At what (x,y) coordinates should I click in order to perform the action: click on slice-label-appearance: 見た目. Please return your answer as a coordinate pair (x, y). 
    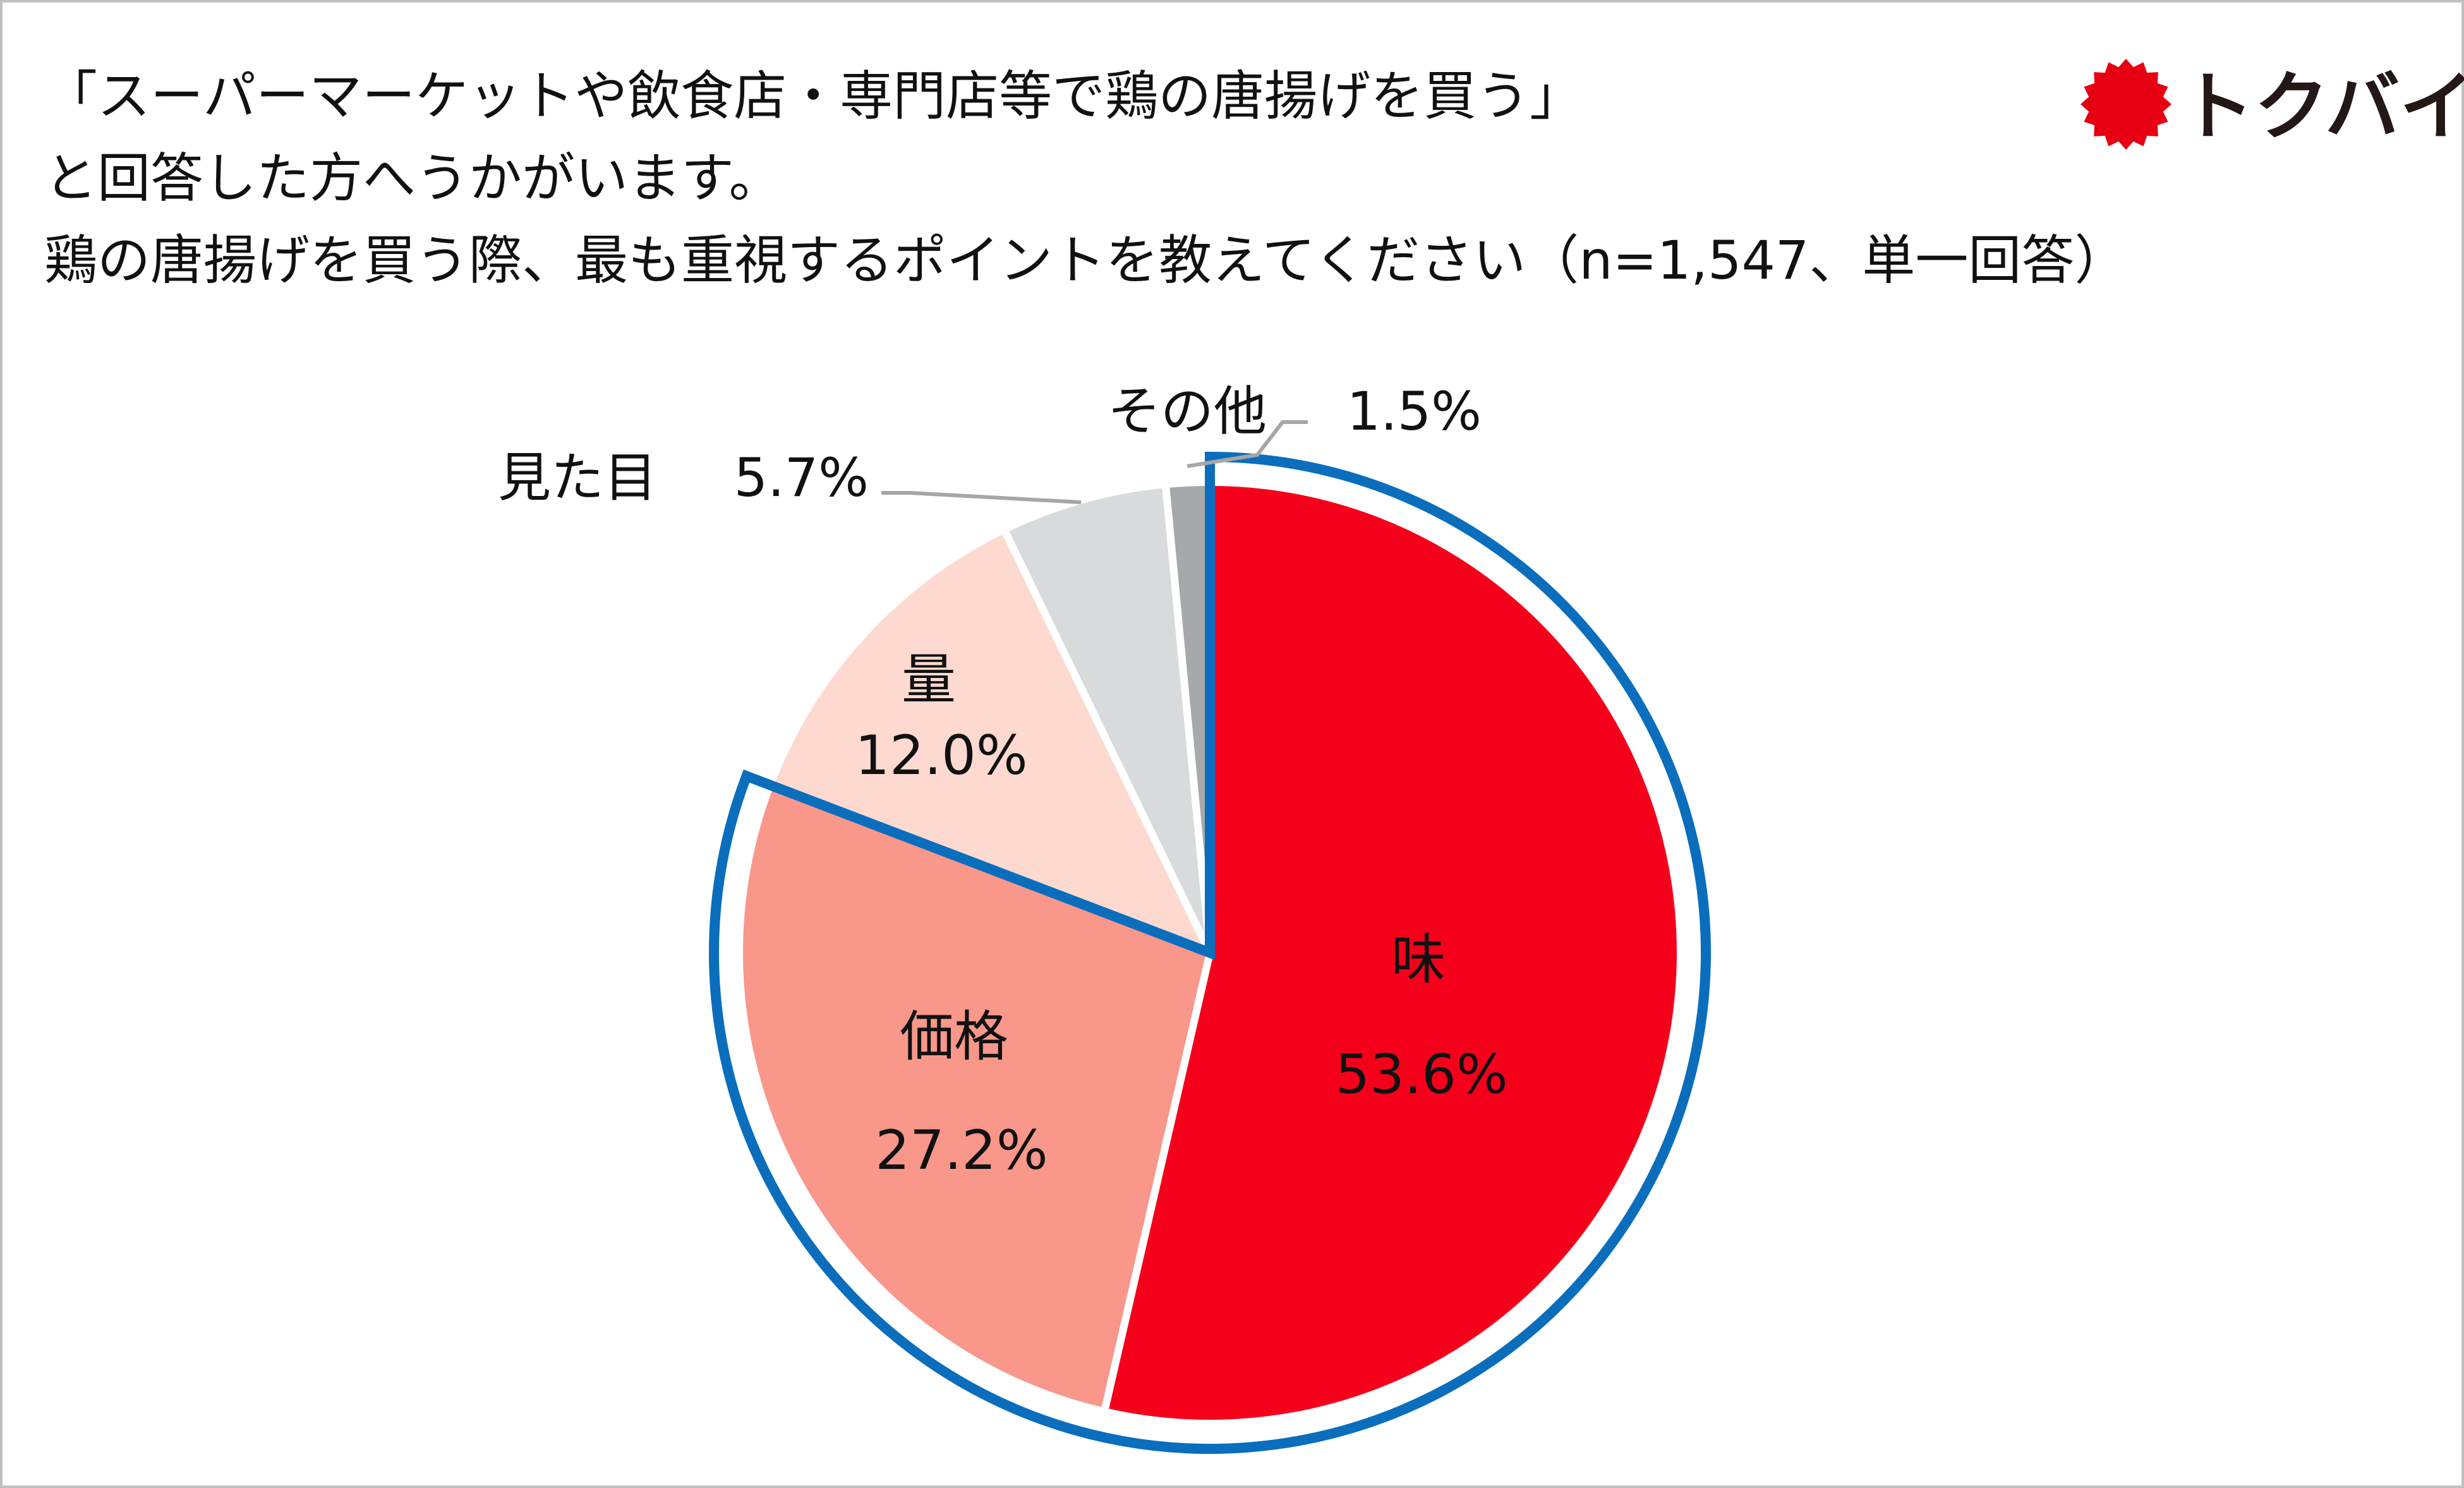
    Looking at the image, I should click on (577, 478).